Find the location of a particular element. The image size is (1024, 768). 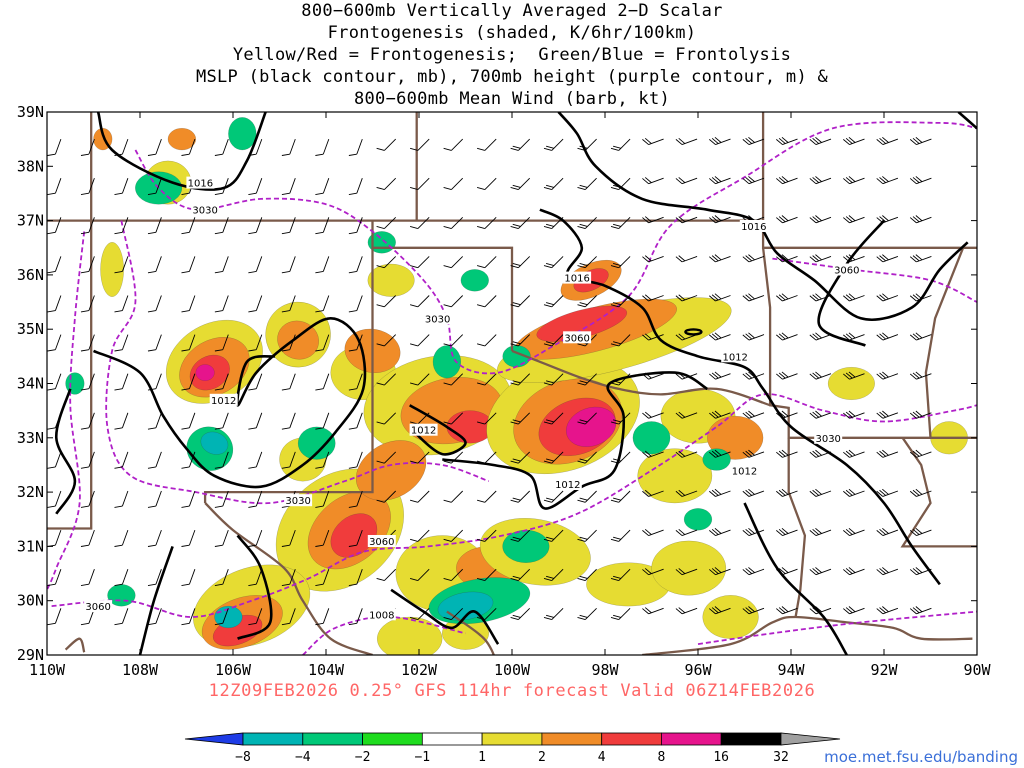

title-line-5: 800−600mb Mean Wind (barb, kt) is located at coordinates (512, 99).